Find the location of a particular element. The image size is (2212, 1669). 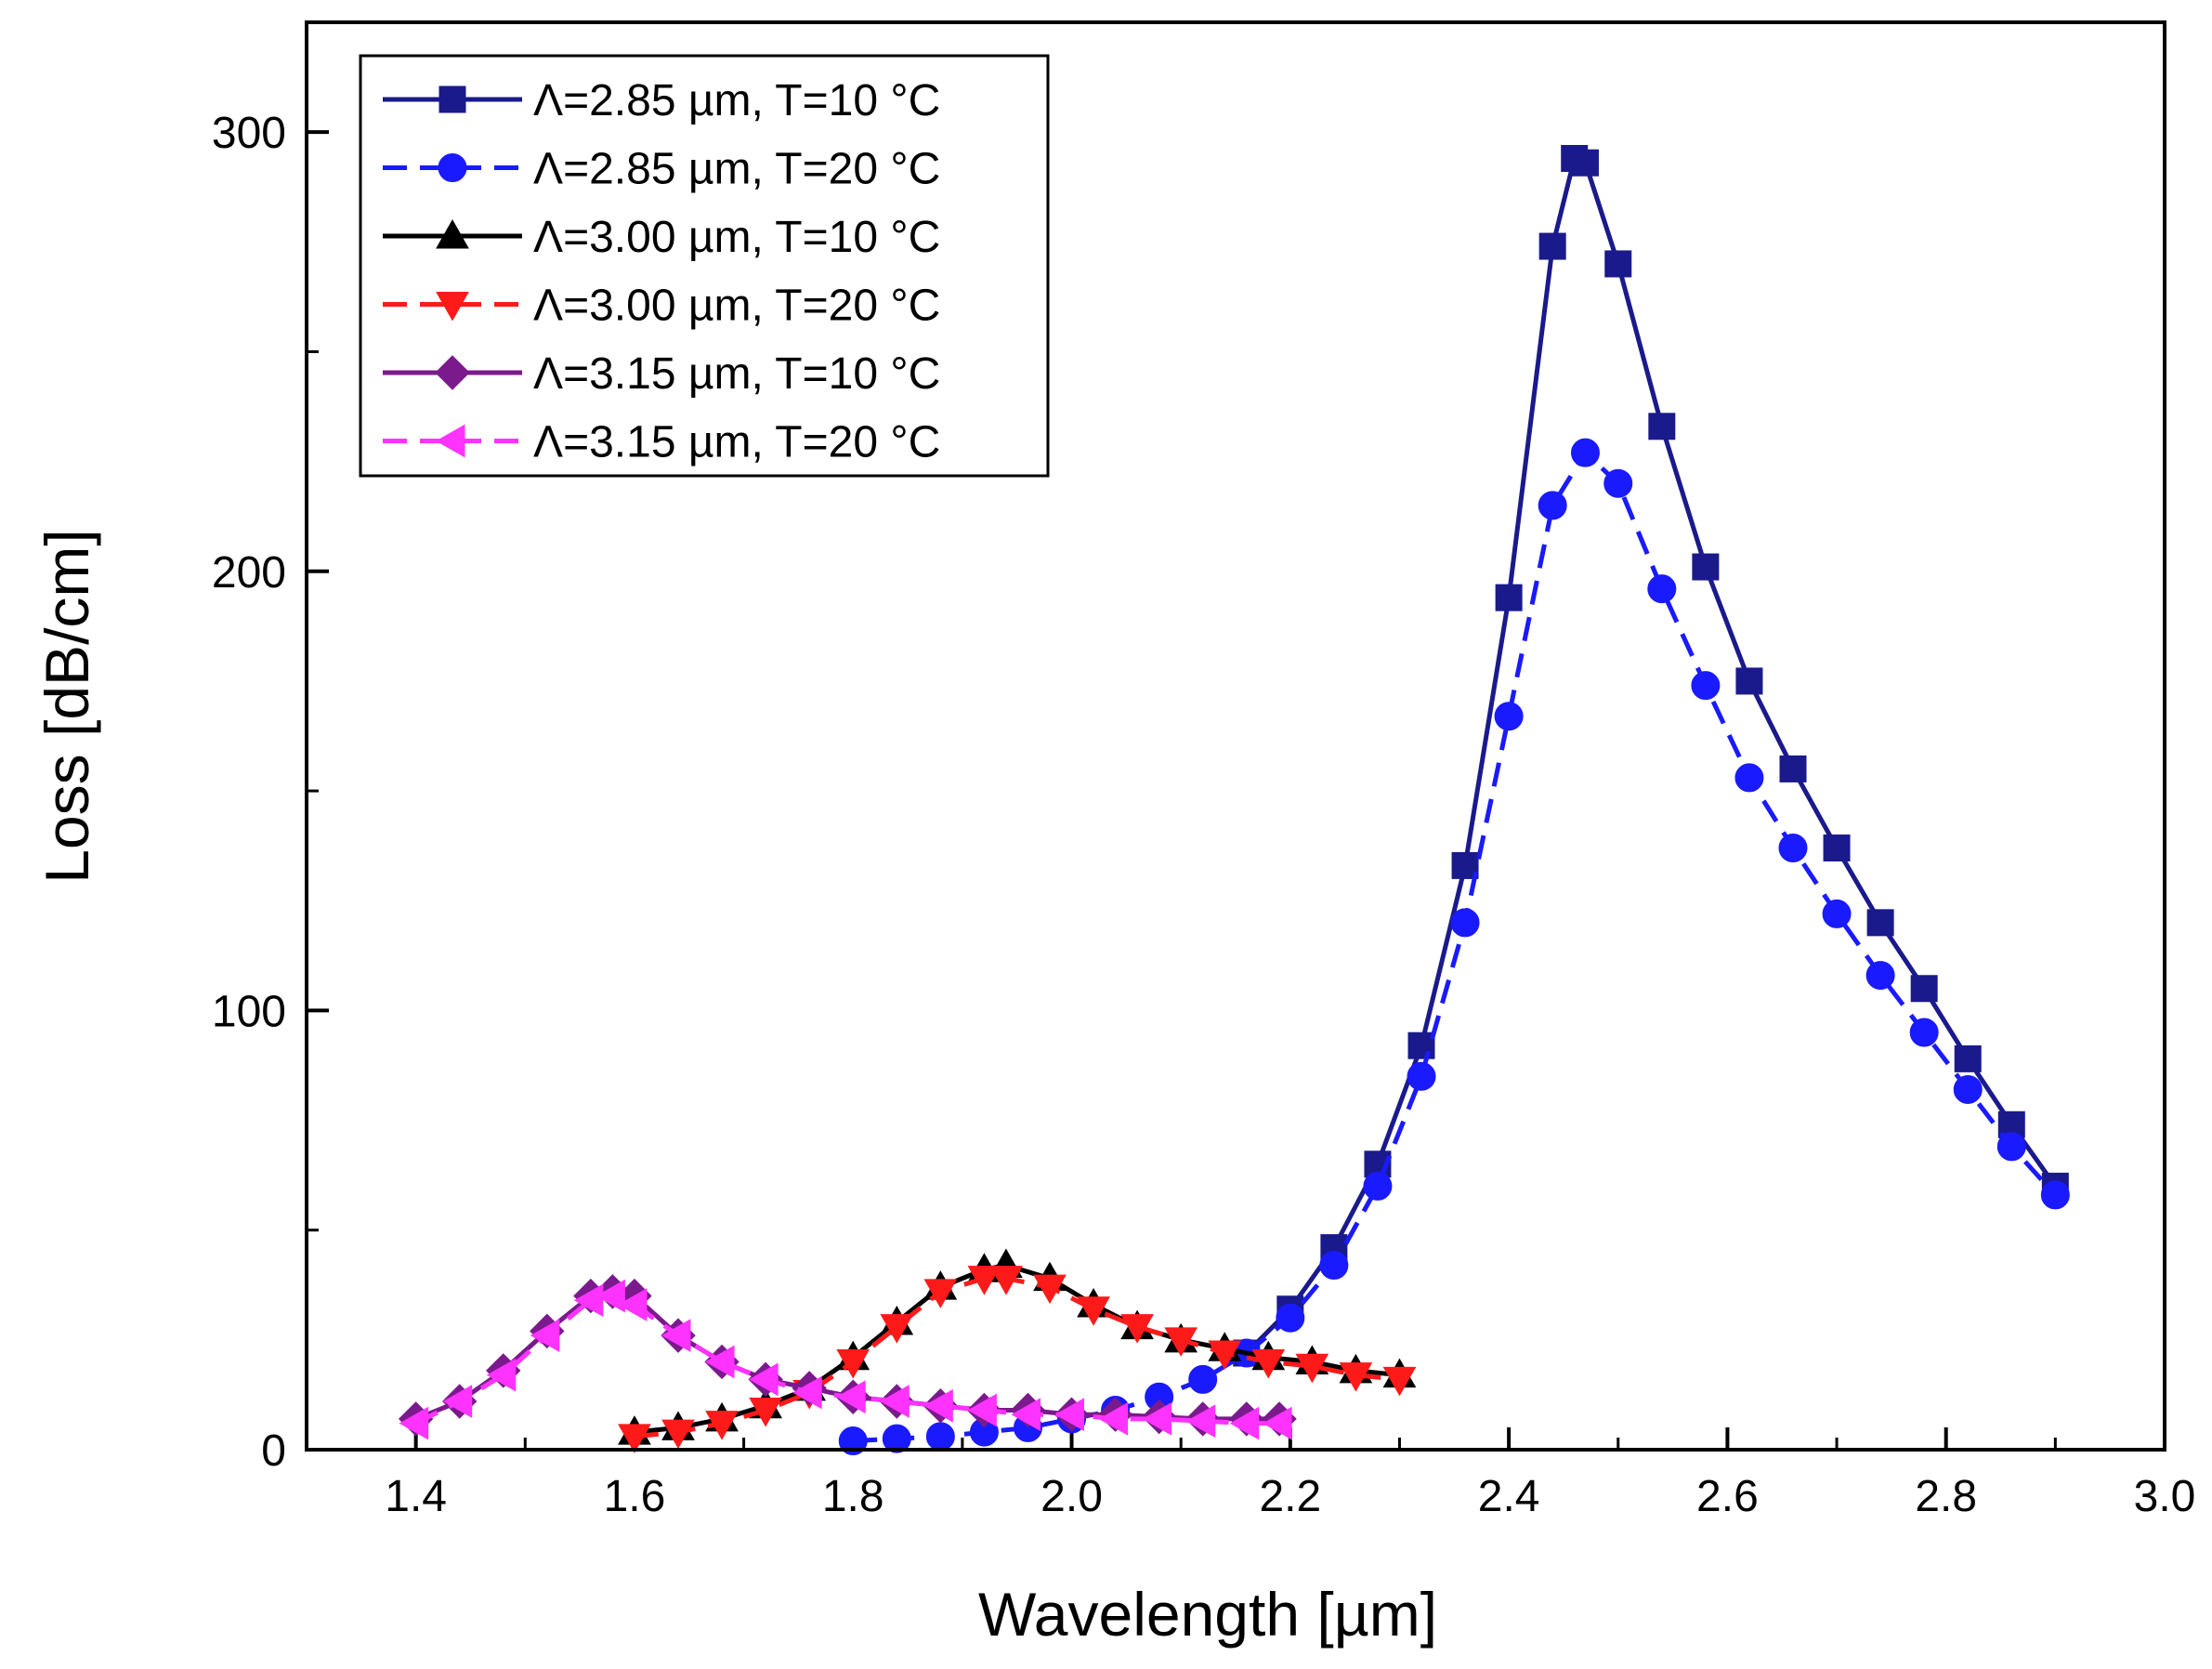

y-tick-label: 200 is located at coordinates (249, 573).